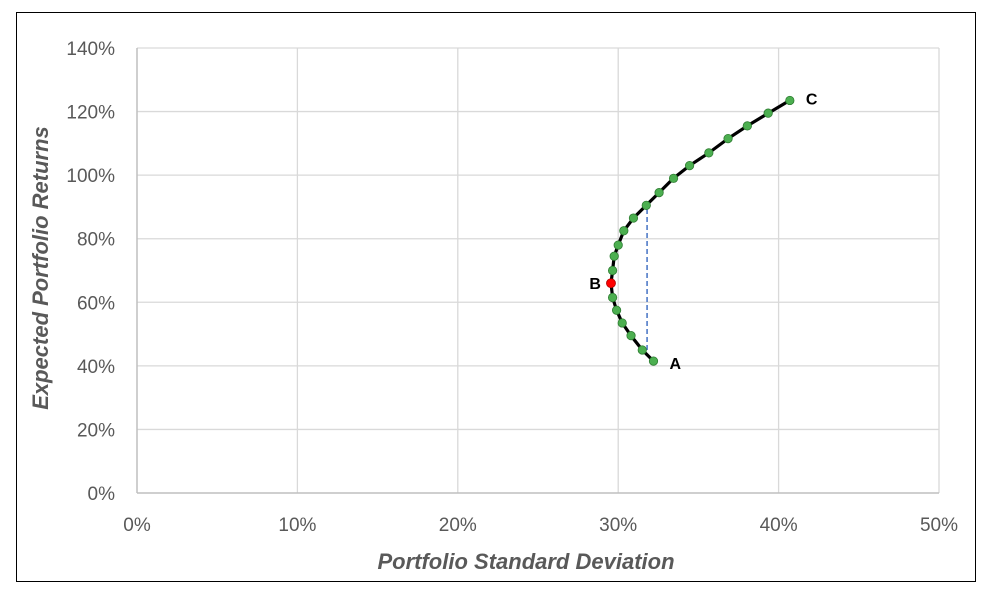  What do you see at coordinates (90, 49) in the screenshot?
I see `y-tick-label: 140%` at bounding box center [90, 49].